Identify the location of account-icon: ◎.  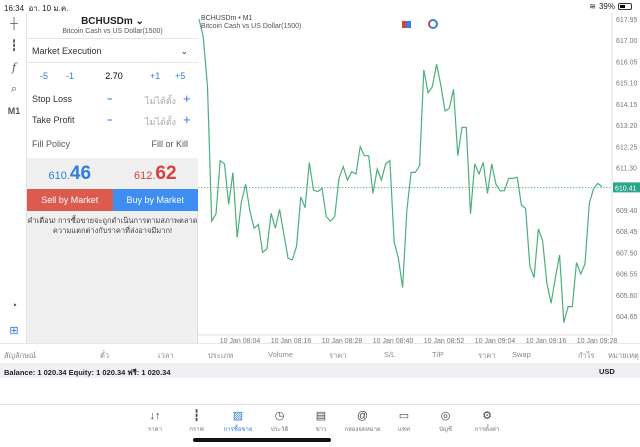
(445, 416).